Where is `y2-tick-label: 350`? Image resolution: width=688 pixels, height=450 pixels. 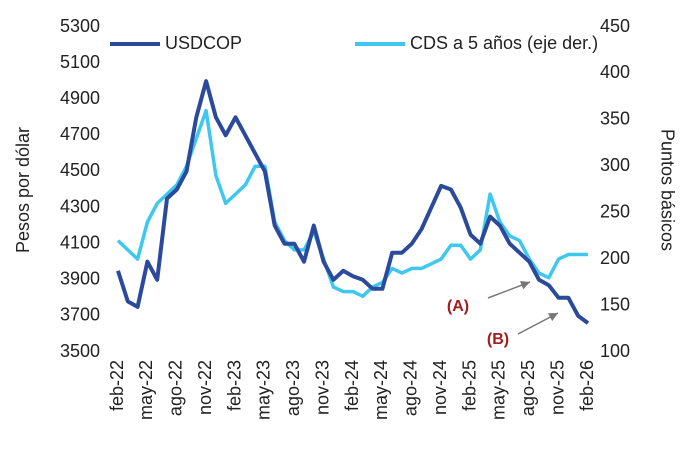 y2-tick-label: 350 is located at coordinates (615, 119).